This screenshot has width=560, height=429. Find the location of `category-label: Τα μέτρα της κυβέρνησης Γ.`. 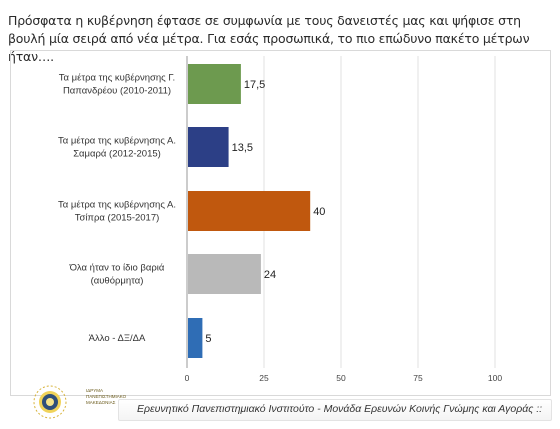

category-label: Τα μέτρα της κυβέρνησης Γ. is located at coordinates (117, 78).